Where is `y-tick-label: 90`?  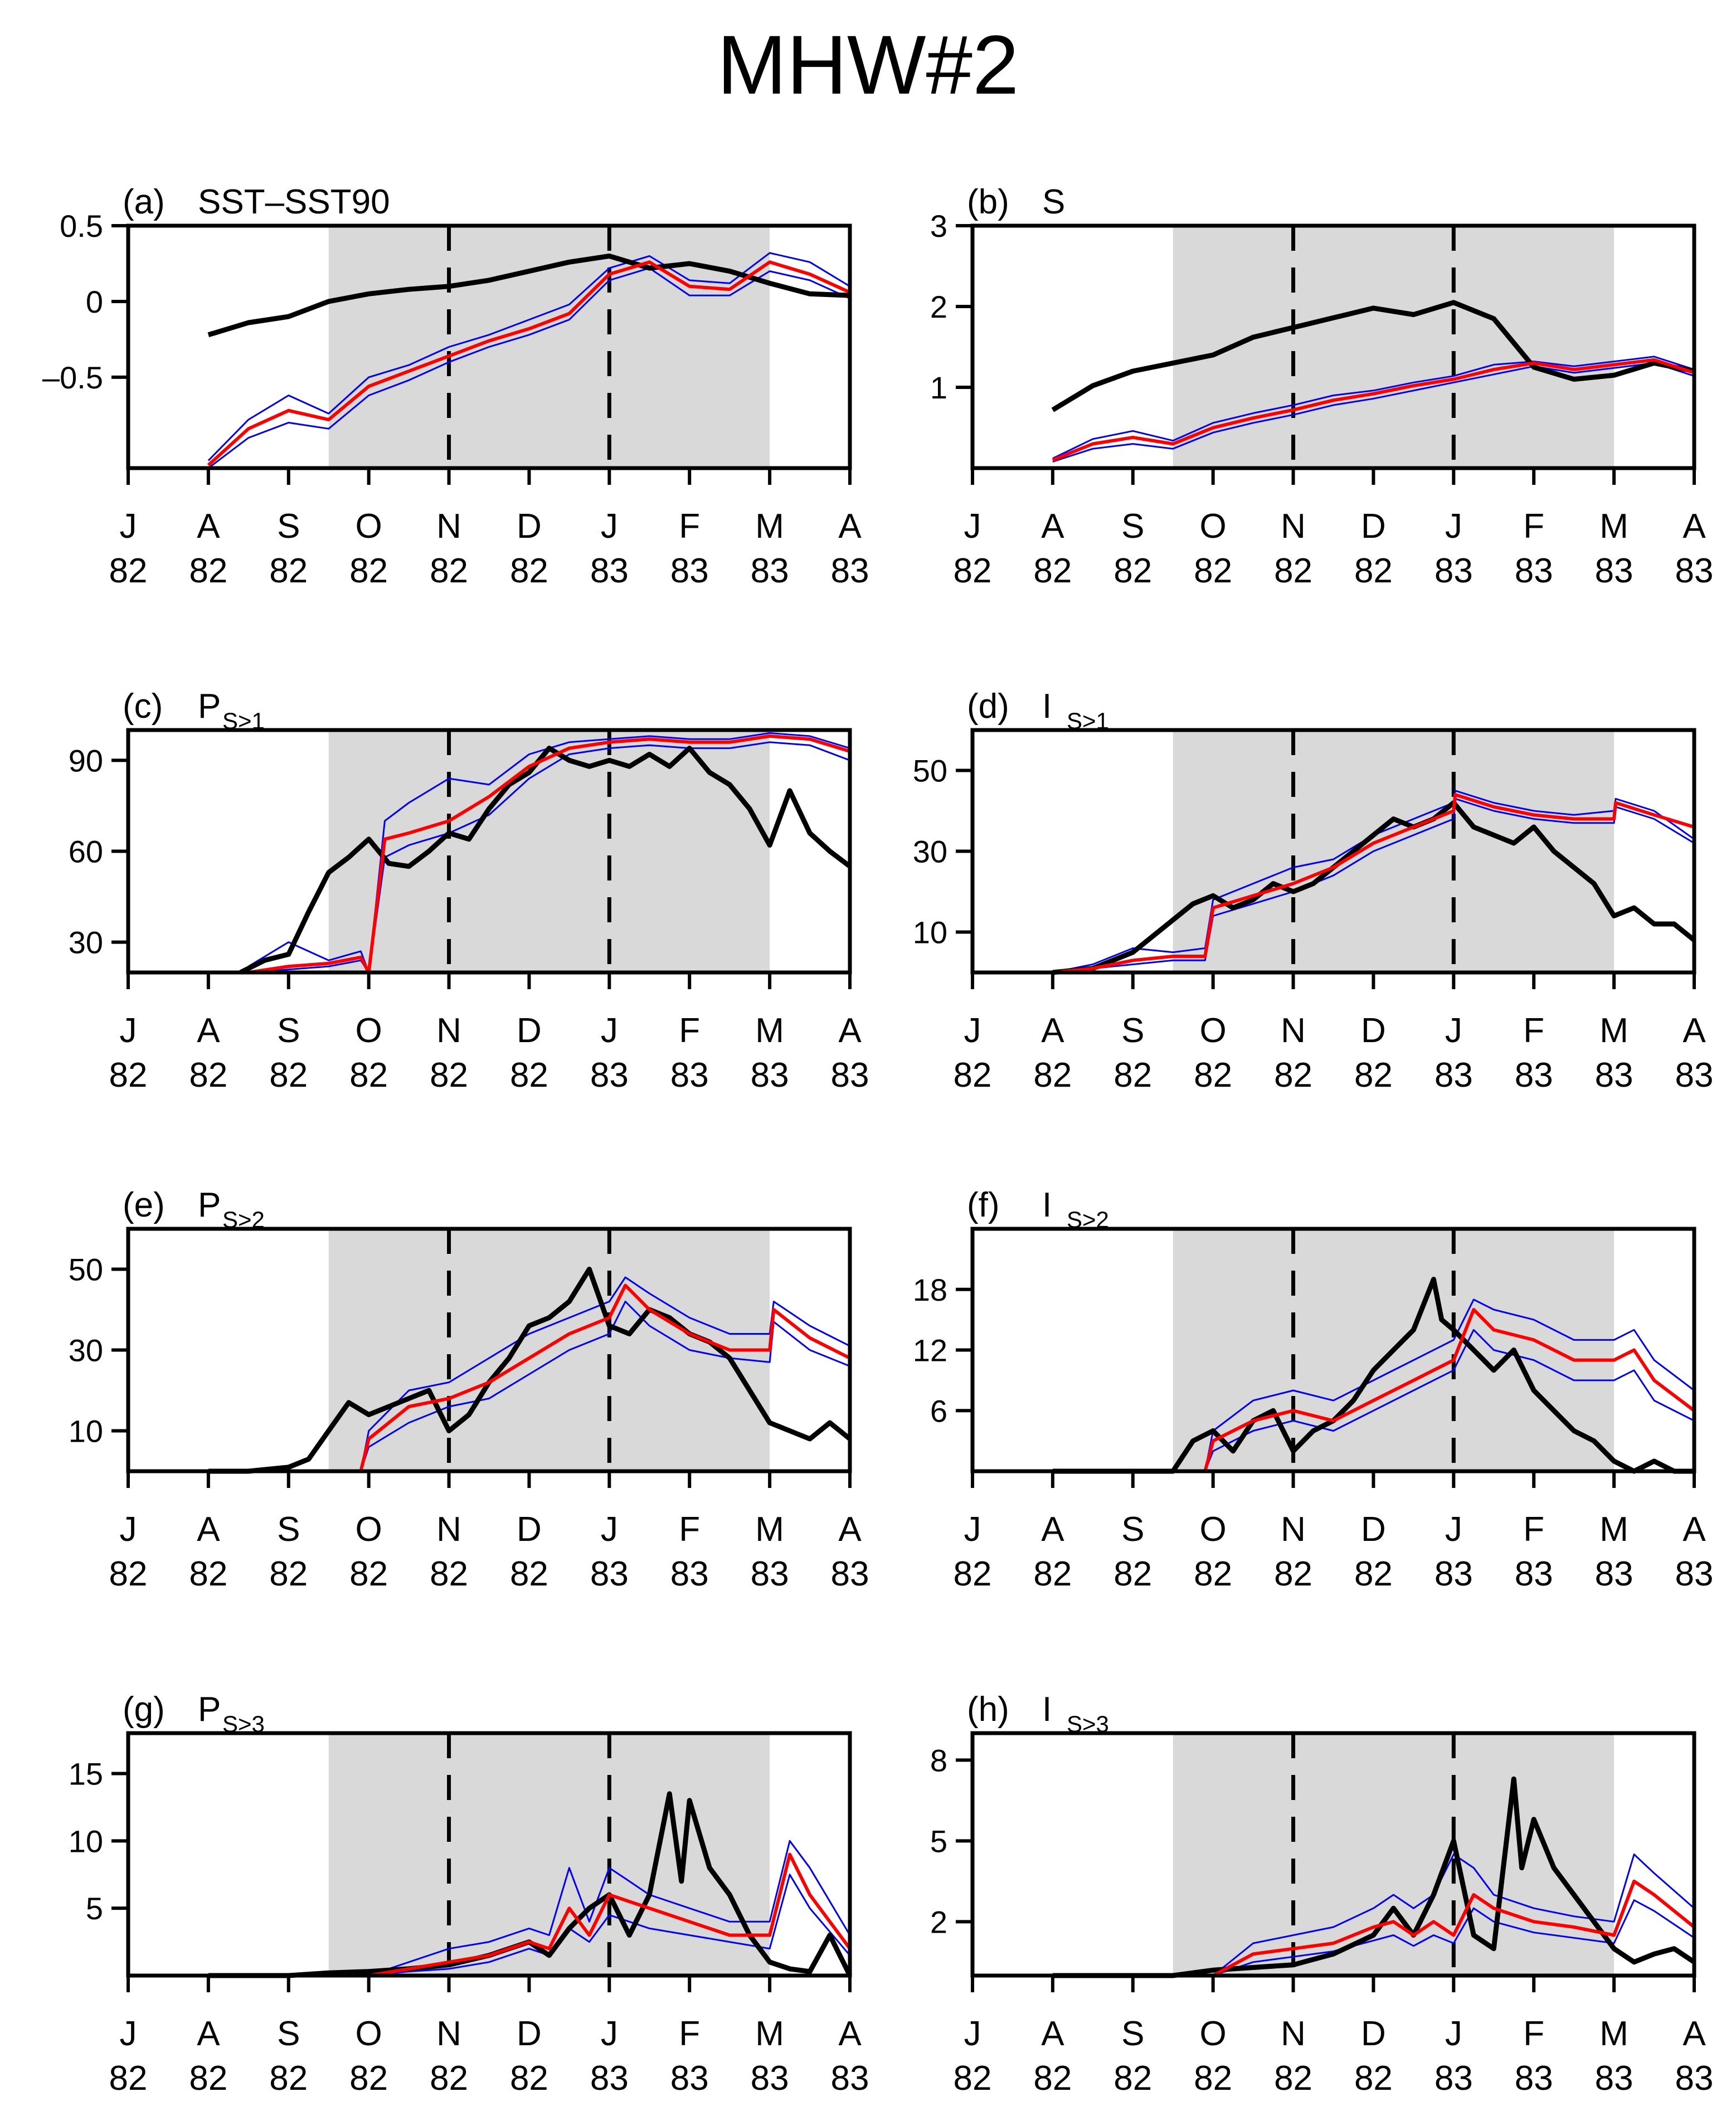 y-tick-label: 90 is located at coordinates (86, 760).